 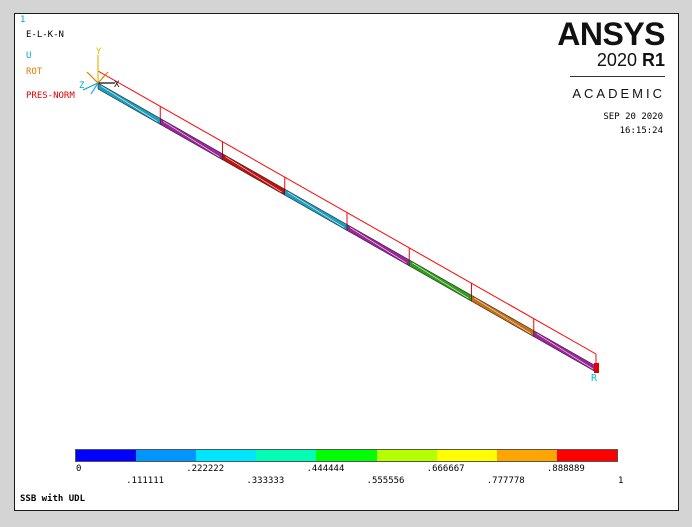 What do you see at coordinates (99, 52) in the screenshot?
I see `axis-y-label: Y` at bounding box center [99, 52].